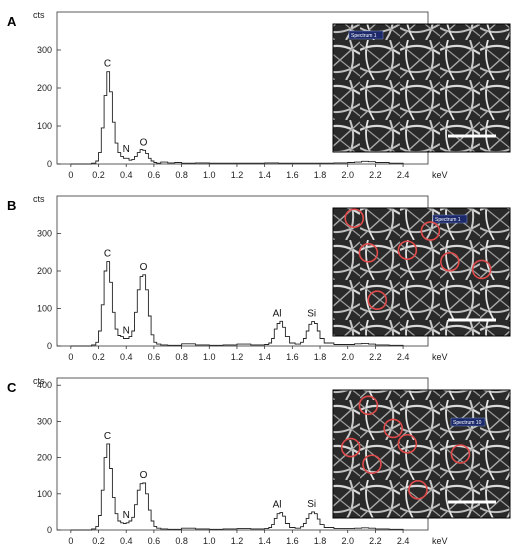 Image resolution: width=519 pixels, height=550 pixels. I want to click on sem-fiber-texture, so click(421, 88).